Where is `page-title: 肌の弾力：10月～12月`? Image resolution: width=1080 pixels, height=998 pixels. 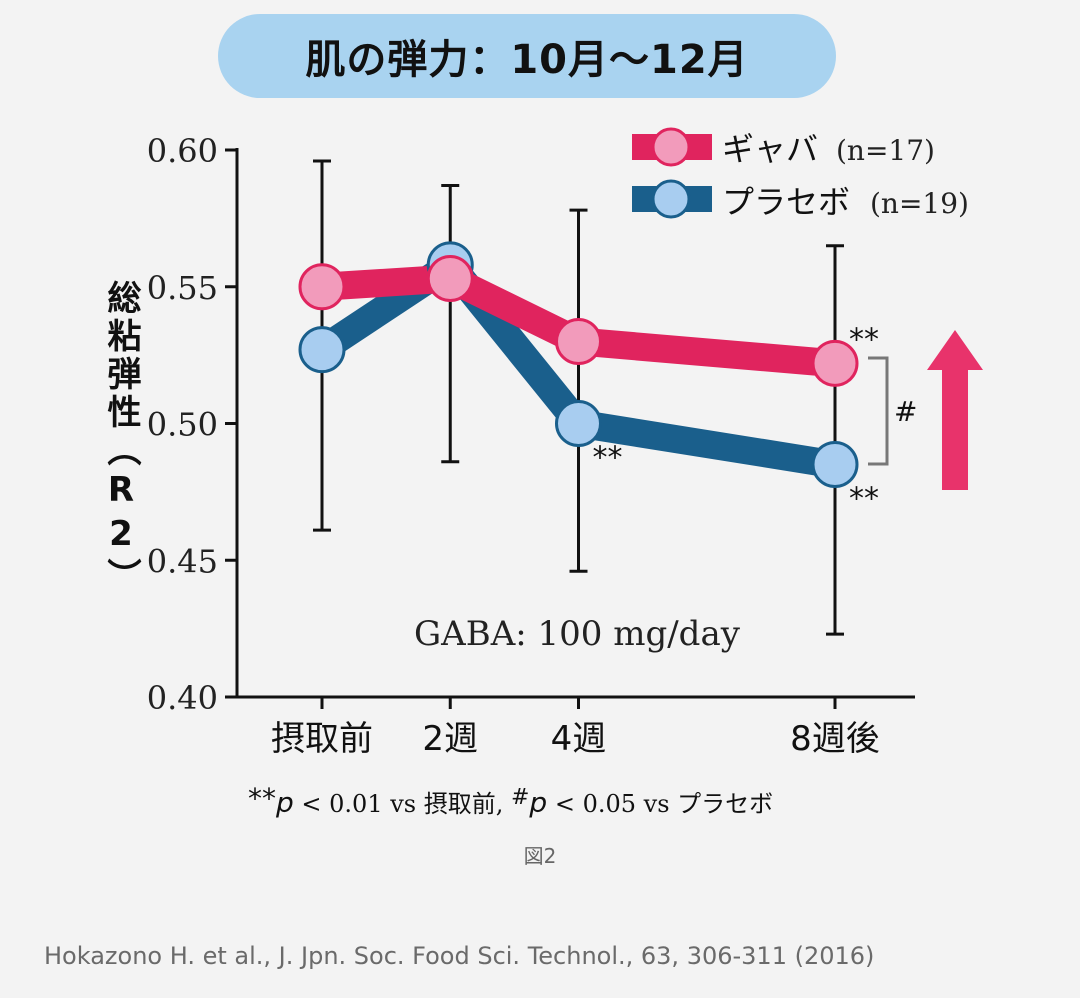 page-title: 肌の弾力：10月～12月 is located at coordinates (527, 60).